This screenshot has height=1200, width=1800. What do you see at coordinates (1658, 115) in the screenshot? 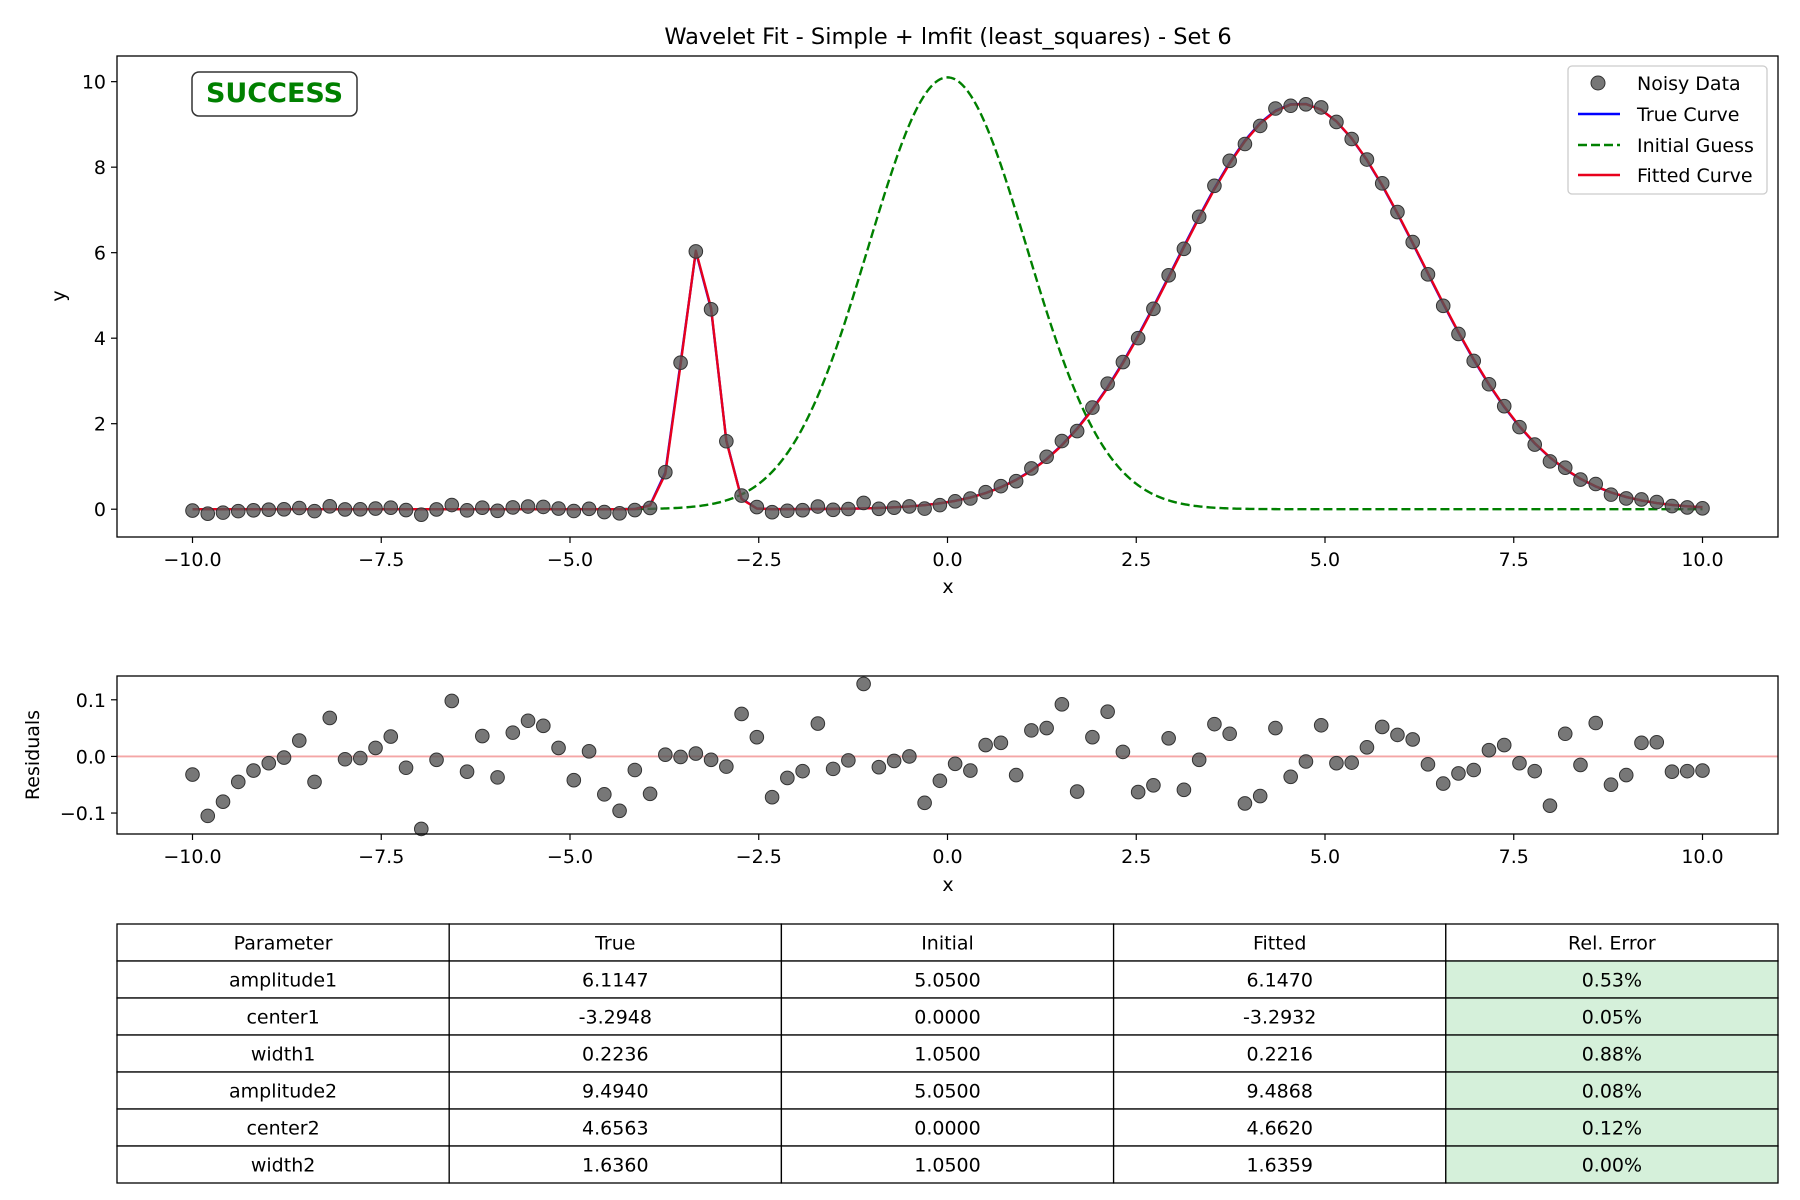
I see `legend-item-true-curve: True Curve` at bounding box center [1658, 115].